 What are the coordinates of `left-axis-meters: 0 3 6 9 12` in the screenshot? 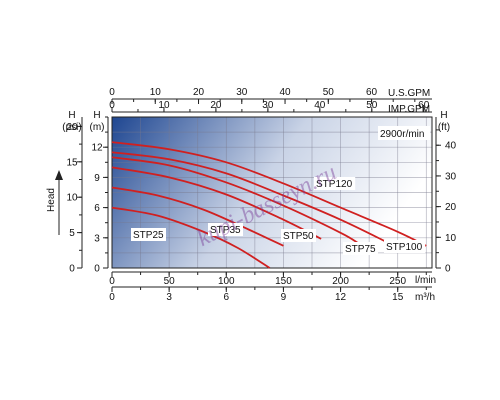 It's located at (100, 195).